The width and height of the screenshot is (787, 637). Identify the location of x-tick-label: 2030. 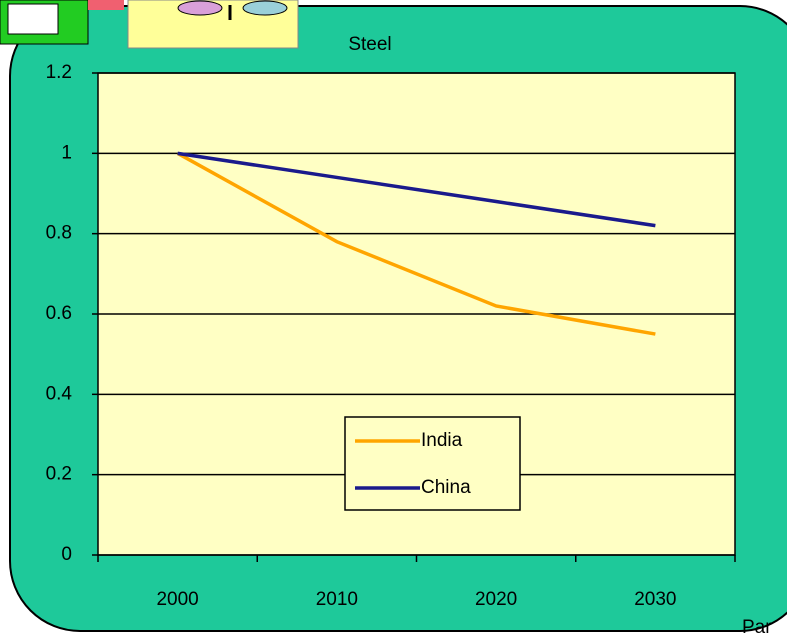
(655, 599).